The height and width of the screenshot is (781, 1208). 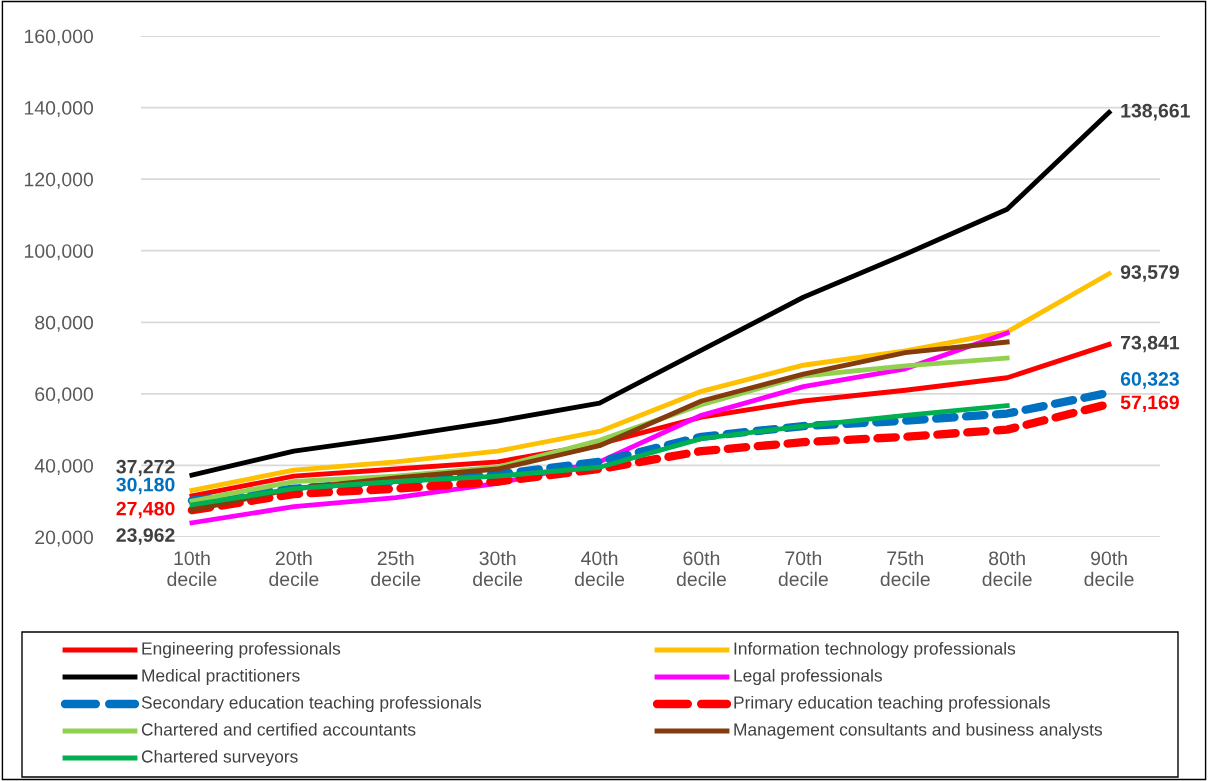 I want to click on legend-label: Legal professionals, so click(x=808, y=677).